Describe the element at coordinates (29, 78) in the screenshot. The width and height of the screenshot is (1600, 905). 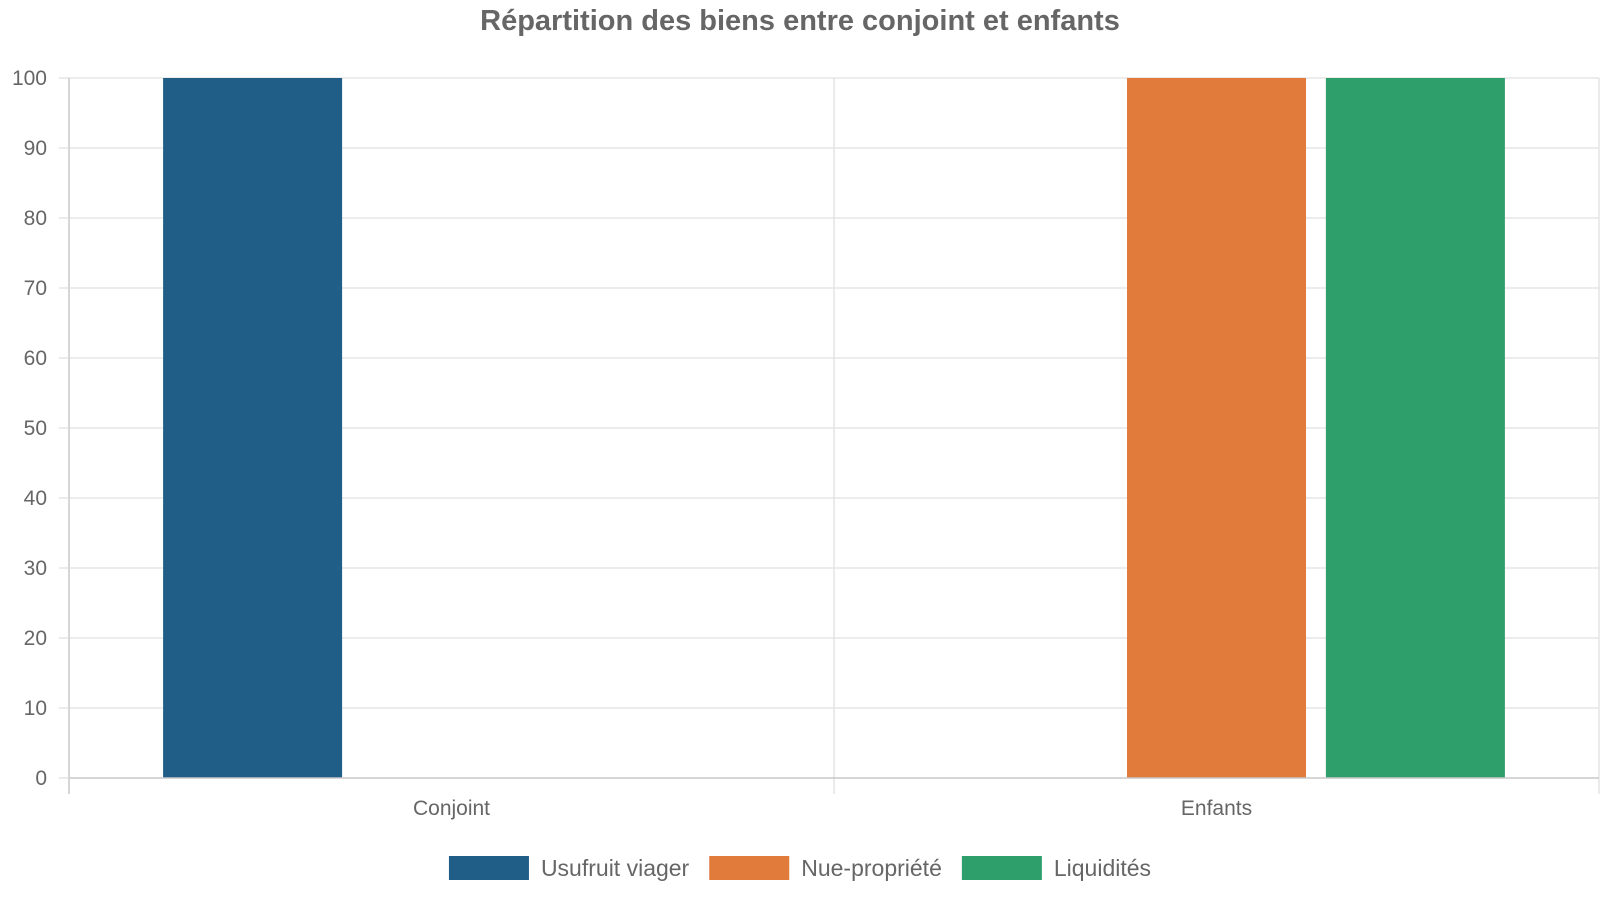
I see `y-tick-label: 100` at that location.